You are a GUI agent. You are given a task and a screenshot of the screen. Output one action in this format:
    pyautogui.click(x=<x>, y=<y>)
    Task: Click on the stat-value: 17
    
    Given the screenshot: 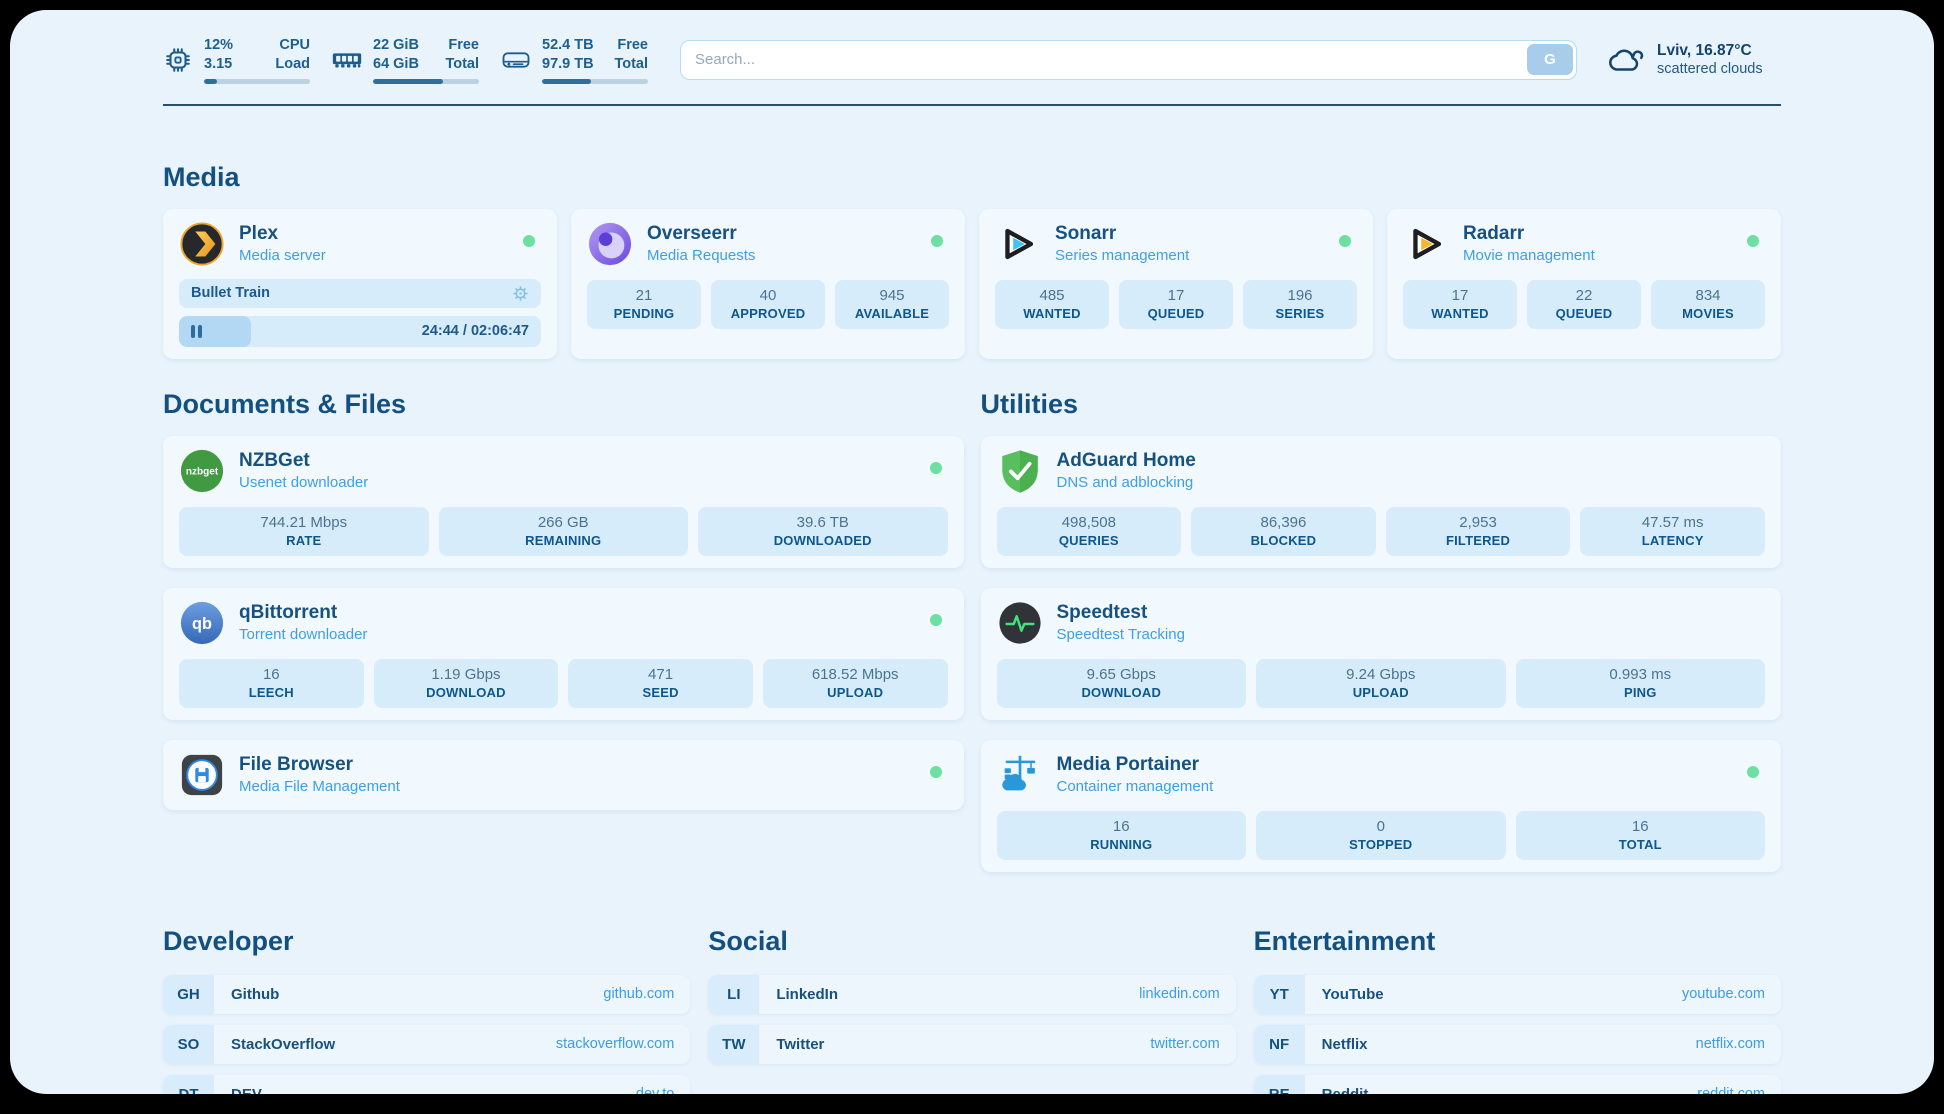 What is the action you would take?
    pyautogui.click(x=1460, y=295)
    